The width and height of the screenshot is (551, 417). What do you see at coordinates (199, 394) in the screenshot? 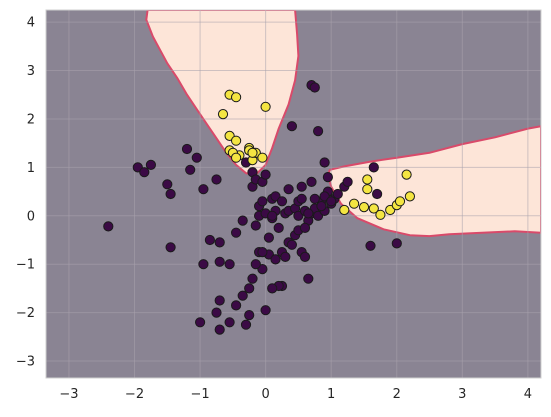
I see `x-tick-label: −1` at bounding box center [199, 394].